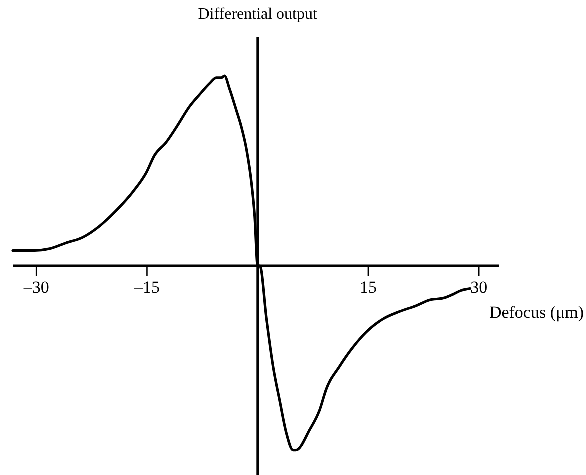 This screenshot has height=475, width=586. I want to click on y-axis-title: Differential output, so click(258, 14).